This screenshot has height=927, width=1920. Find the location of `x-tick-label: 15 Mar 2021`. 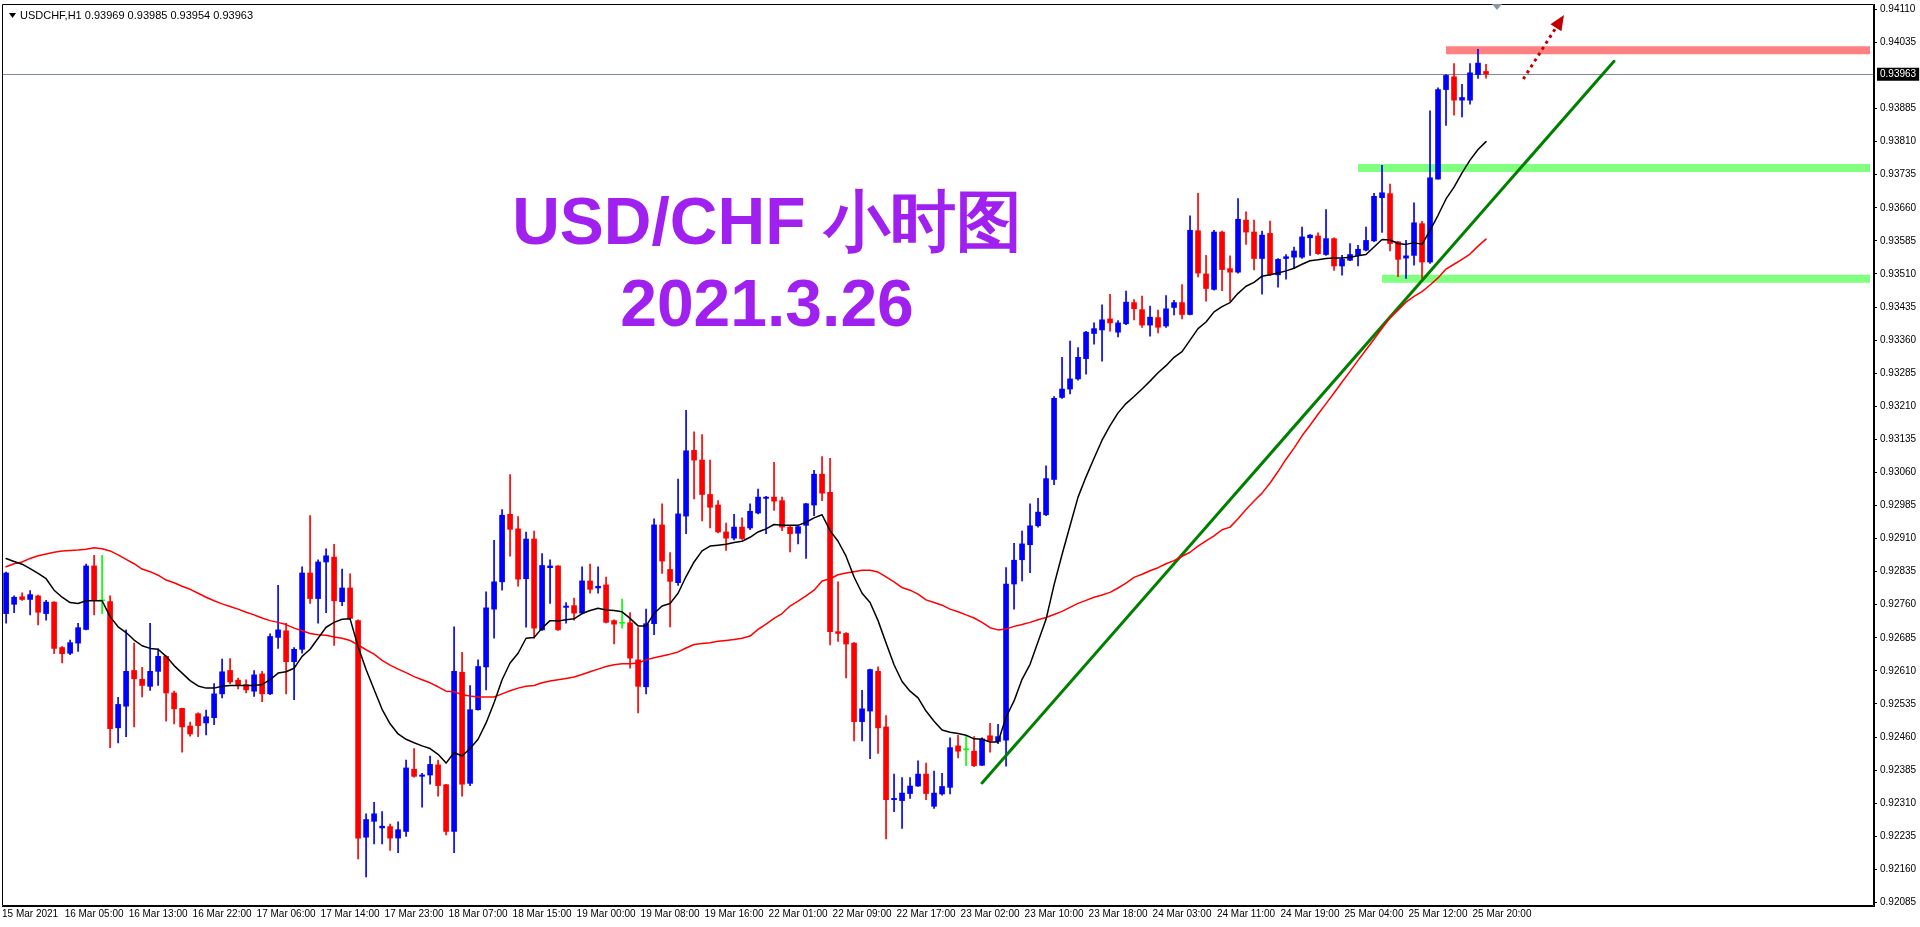

x-tick-label: 15 Mar 2021 is located at coordinates (30, 913).